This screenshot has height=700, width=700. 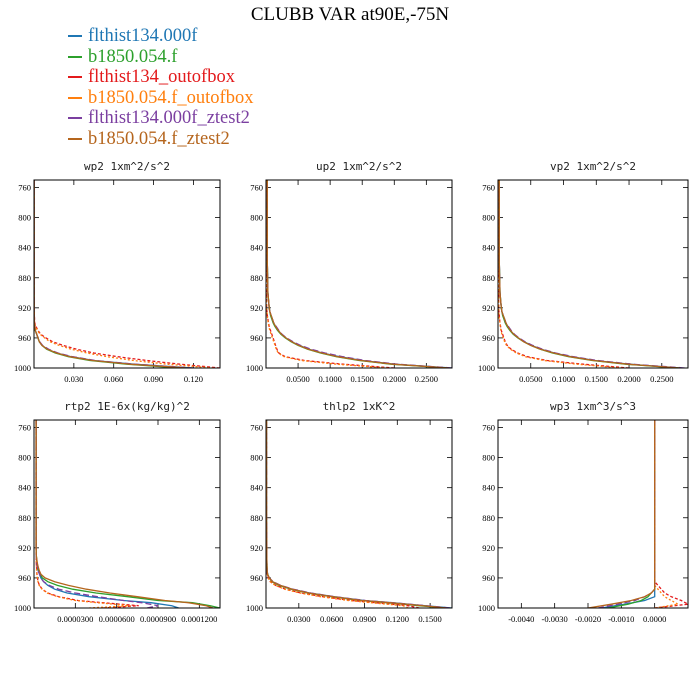 What do you see at coordinates (133, 56) in the screenshot?
I see `legend-label: b1850.054.f` at bounding box center [133, 56].